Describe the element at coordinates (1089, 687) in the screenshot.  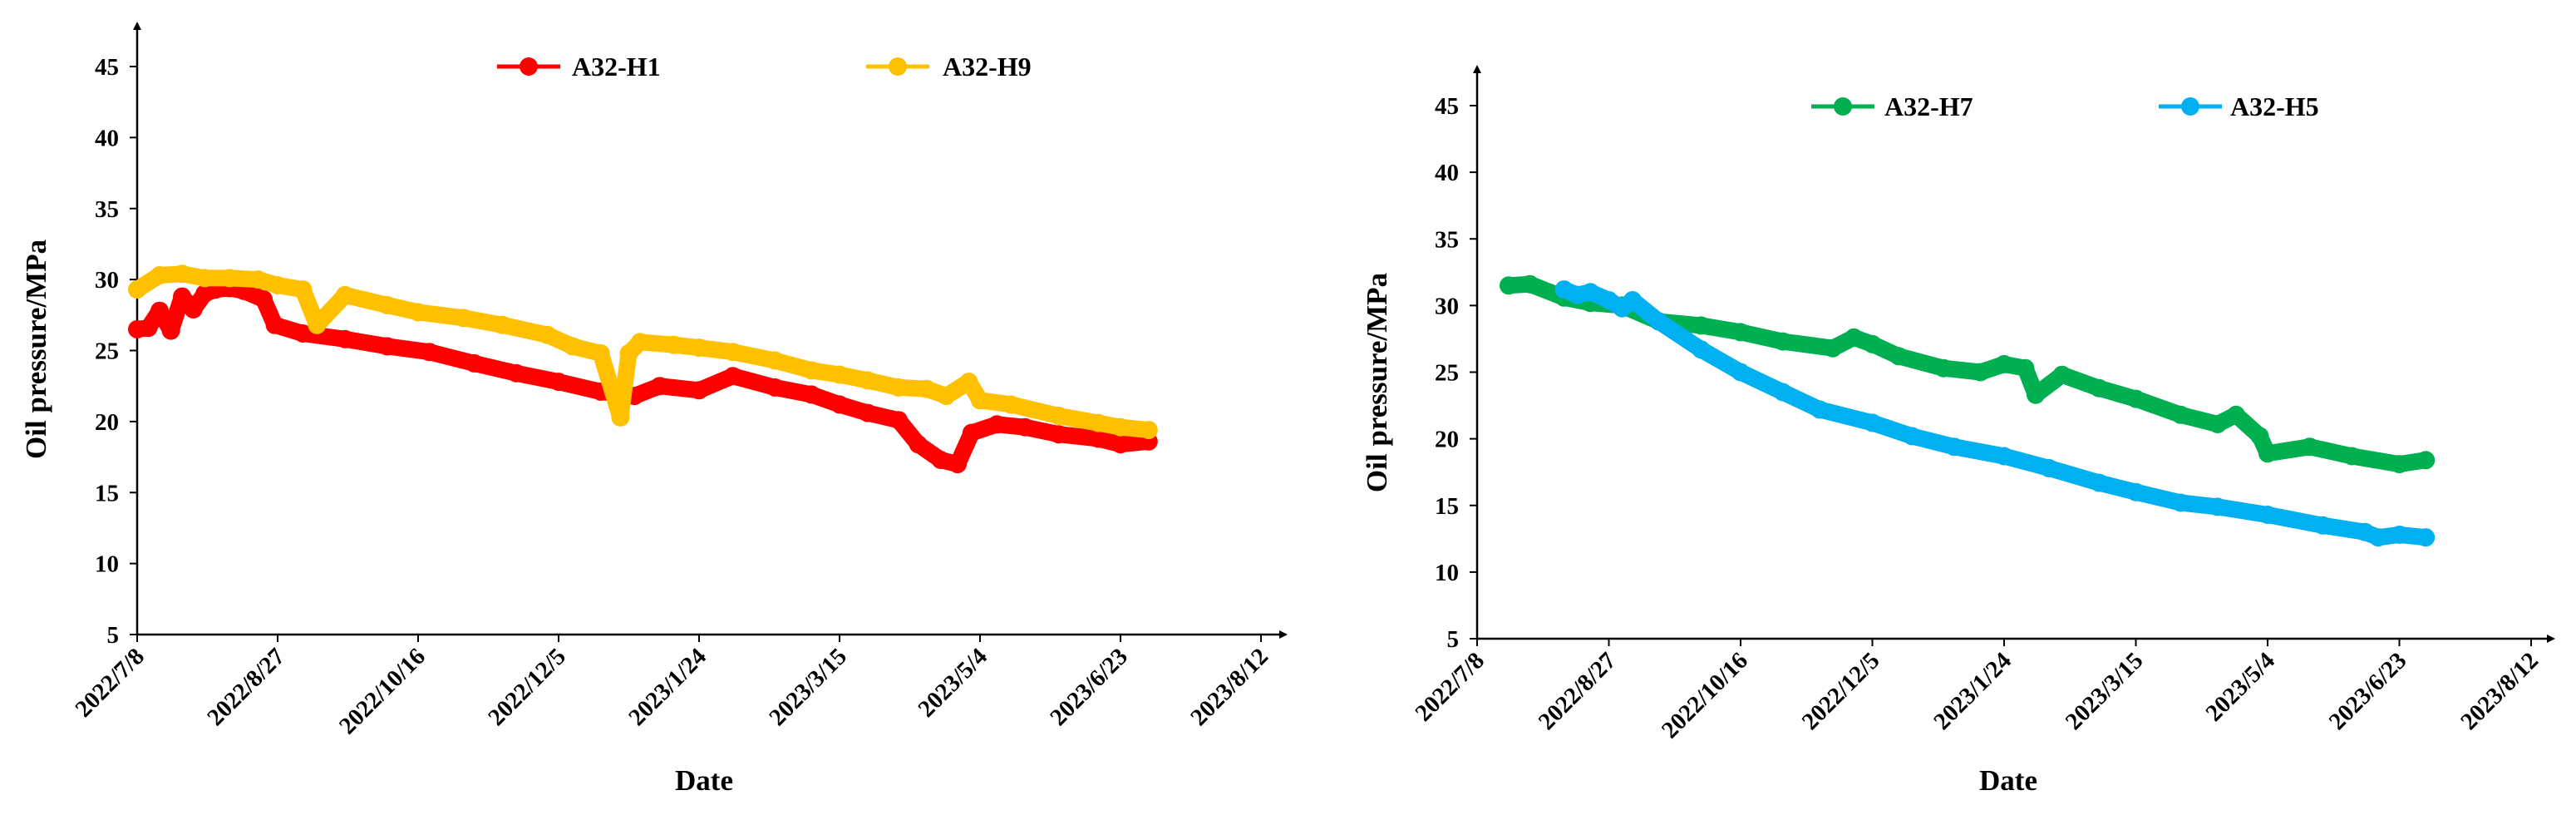
I see `x-tick-label: 2023/6/23` at that location.